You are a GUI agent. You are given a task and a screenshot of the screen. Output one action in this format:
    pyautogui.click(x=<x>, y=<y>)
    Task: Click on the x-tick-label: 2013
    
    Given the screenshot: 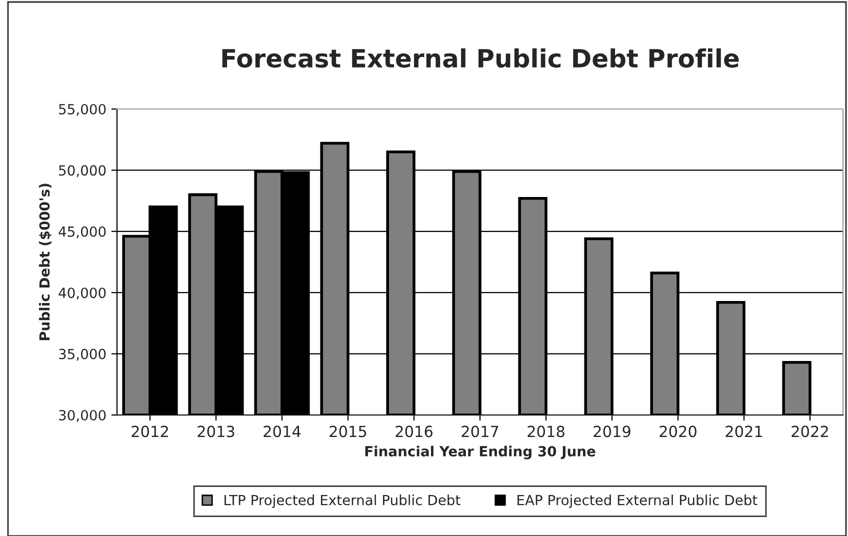 What is the action you would take?
    pyautogui.click(x=216, y=432)
    